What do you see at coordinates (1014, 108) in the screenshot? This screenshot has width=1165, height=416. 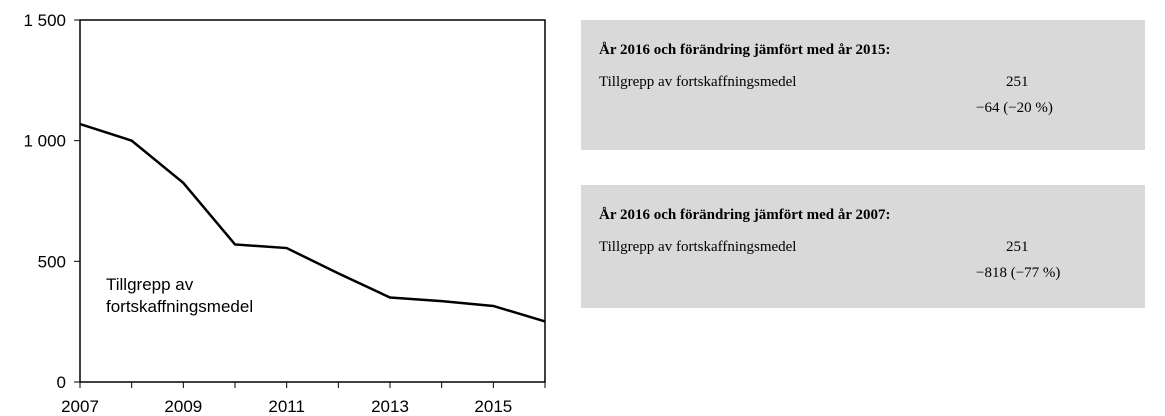 I see `box-change: −64 (−20 %)` at bounding box center [1014, 108].